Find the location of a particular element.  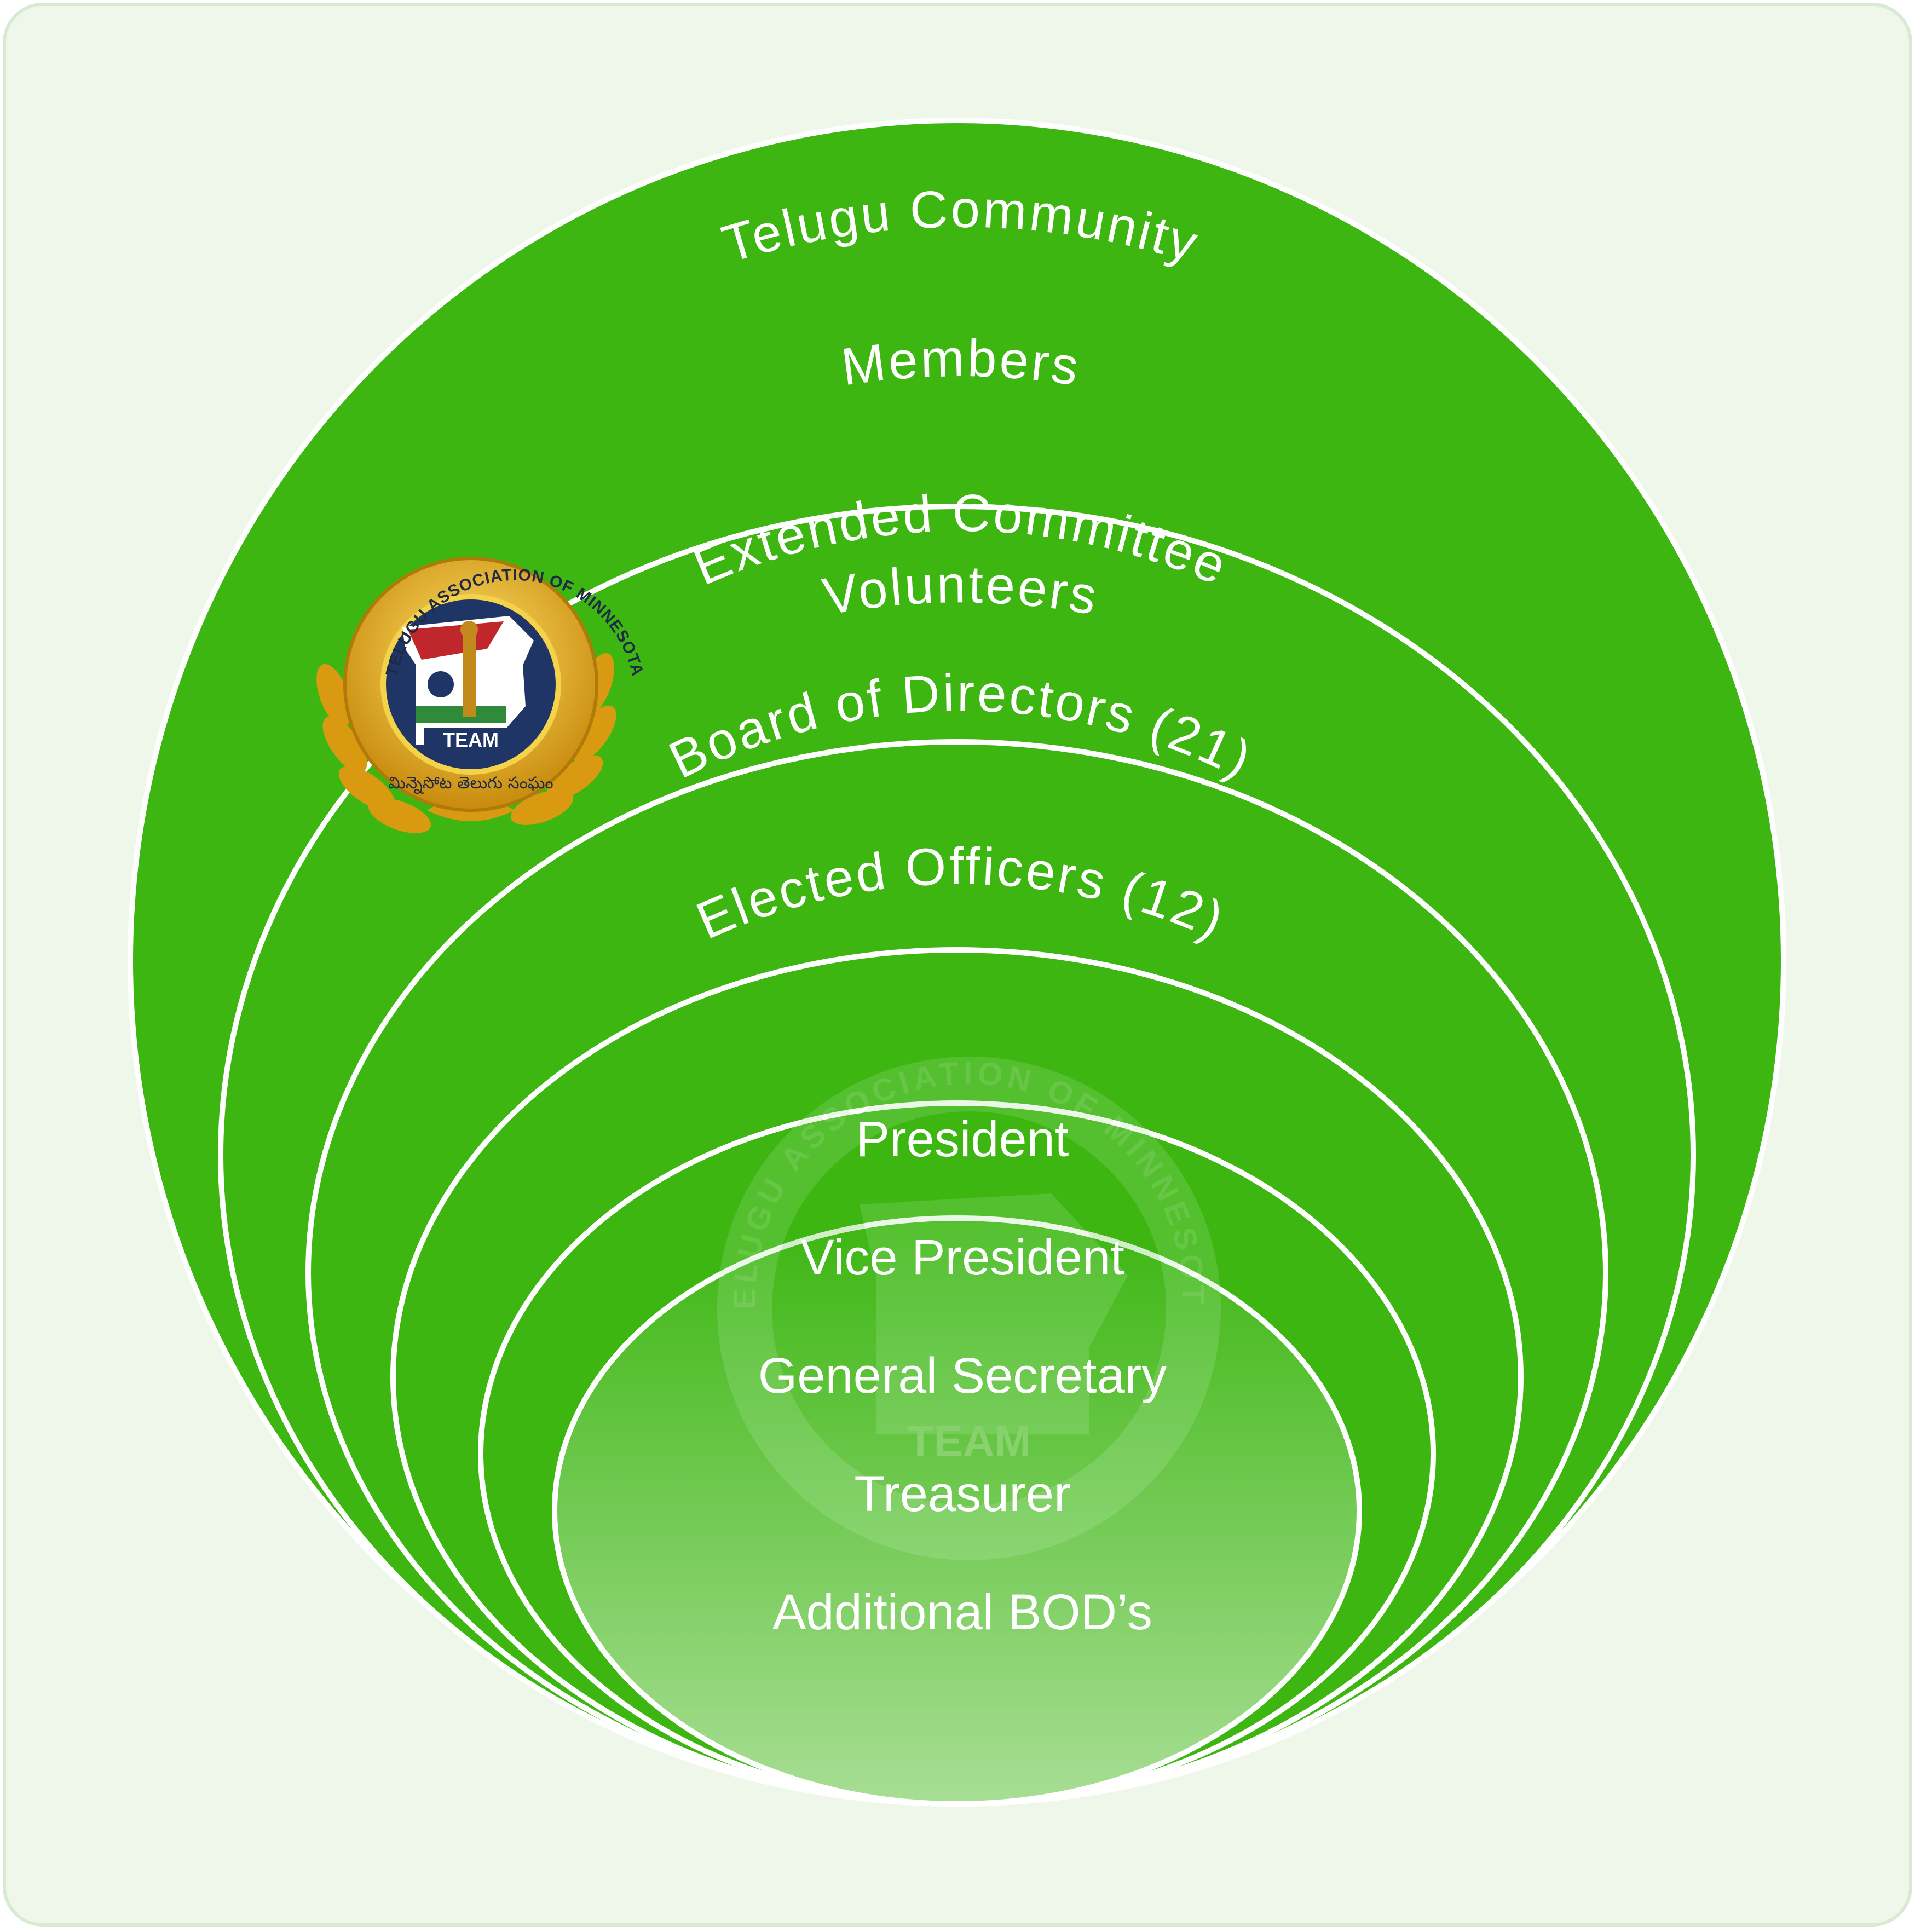

logo-telugu-text: మిన్నెసోట తెలుగు సంఘం is located at coordinates (470, 784).